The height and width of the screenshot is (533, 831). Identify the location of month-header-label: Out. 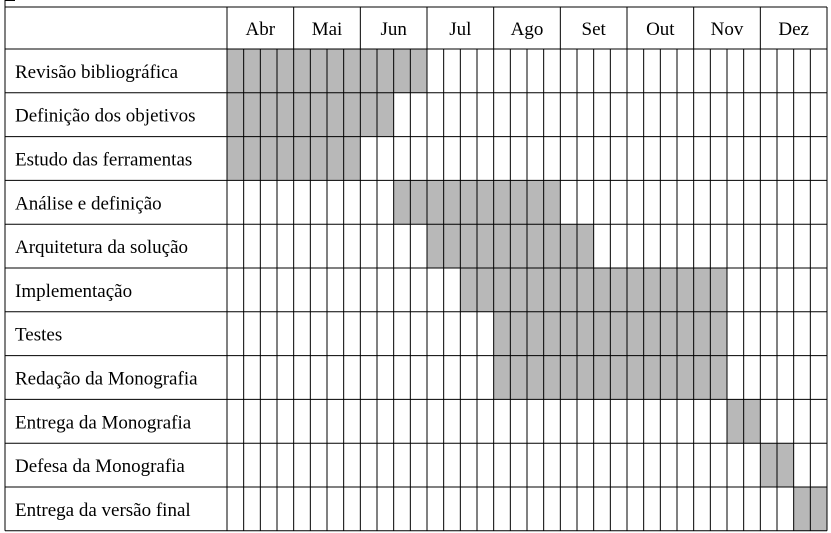
(660, 29).